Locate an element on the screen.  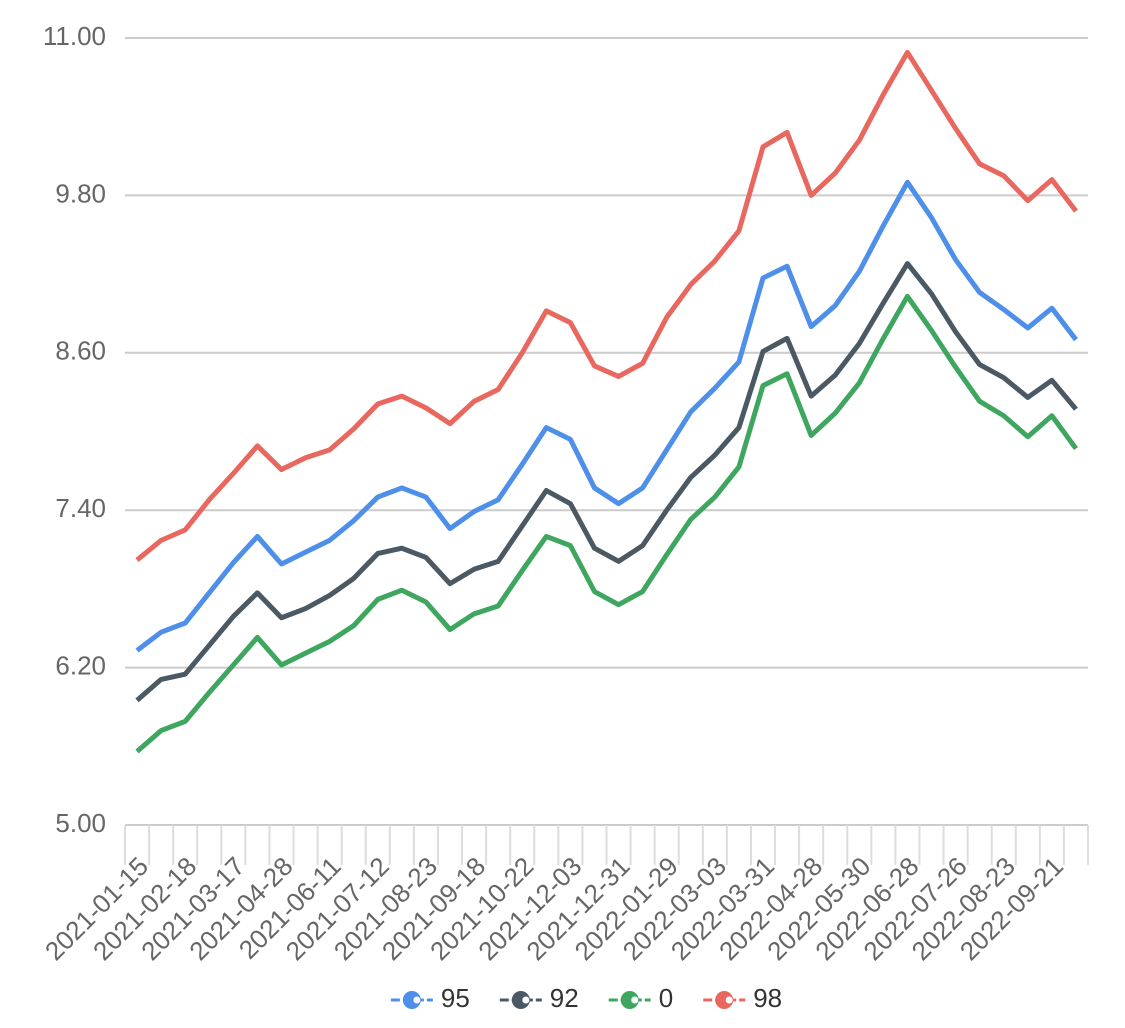
legend-label: 95 is located at coordinates (455, 998).